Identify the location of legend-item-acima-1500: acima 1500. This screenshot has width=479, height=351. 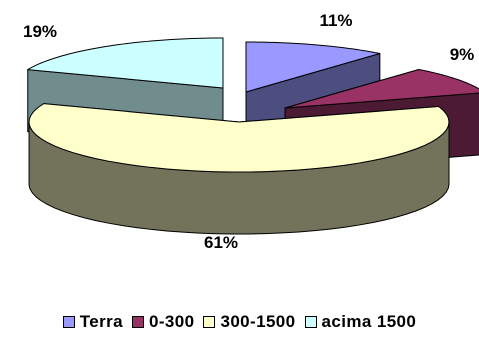
(360, 322).